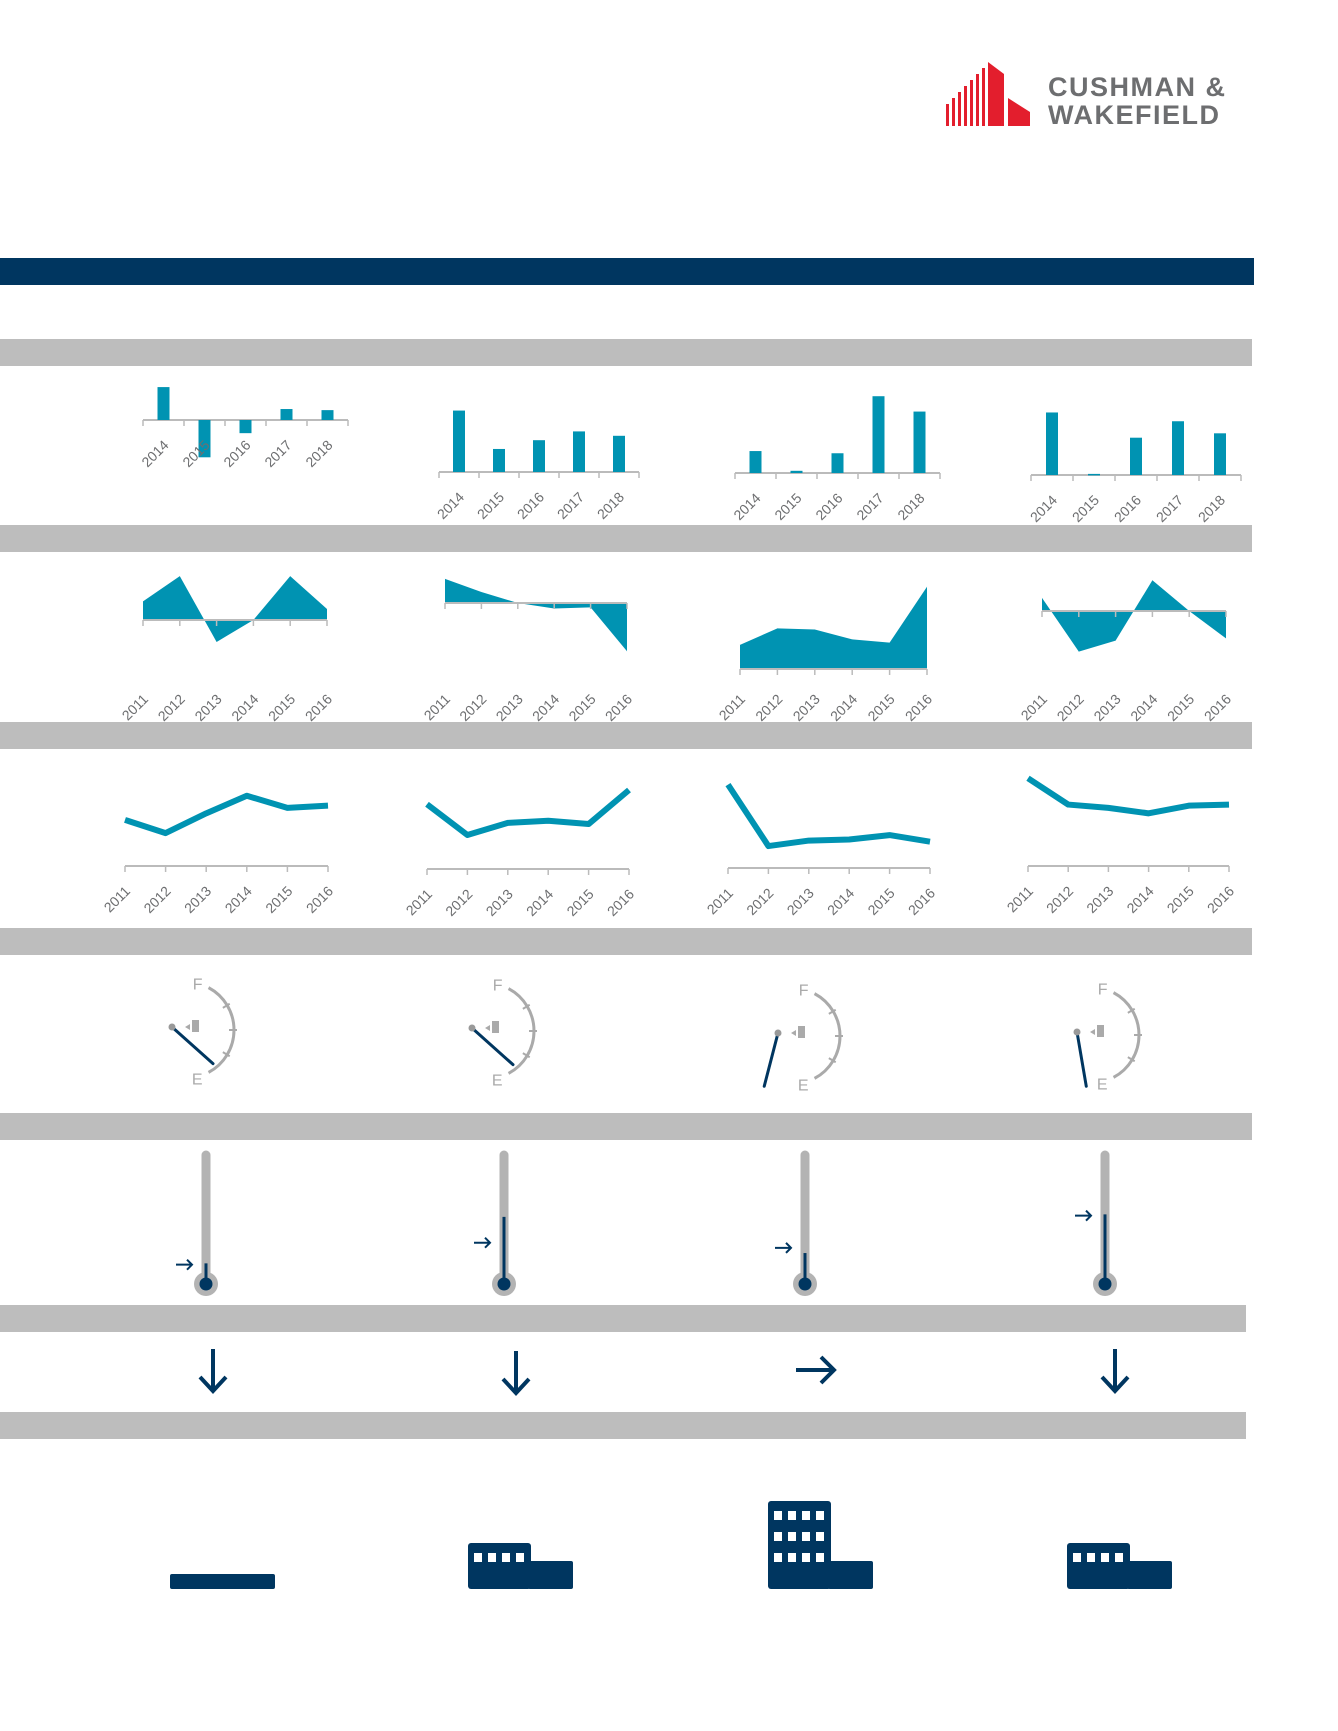 This screenshot has width=1338, height=1731. Describe the element at coordinates (497, 1080) in the screenshot. I see `gauge-empty-label: E` at that location.